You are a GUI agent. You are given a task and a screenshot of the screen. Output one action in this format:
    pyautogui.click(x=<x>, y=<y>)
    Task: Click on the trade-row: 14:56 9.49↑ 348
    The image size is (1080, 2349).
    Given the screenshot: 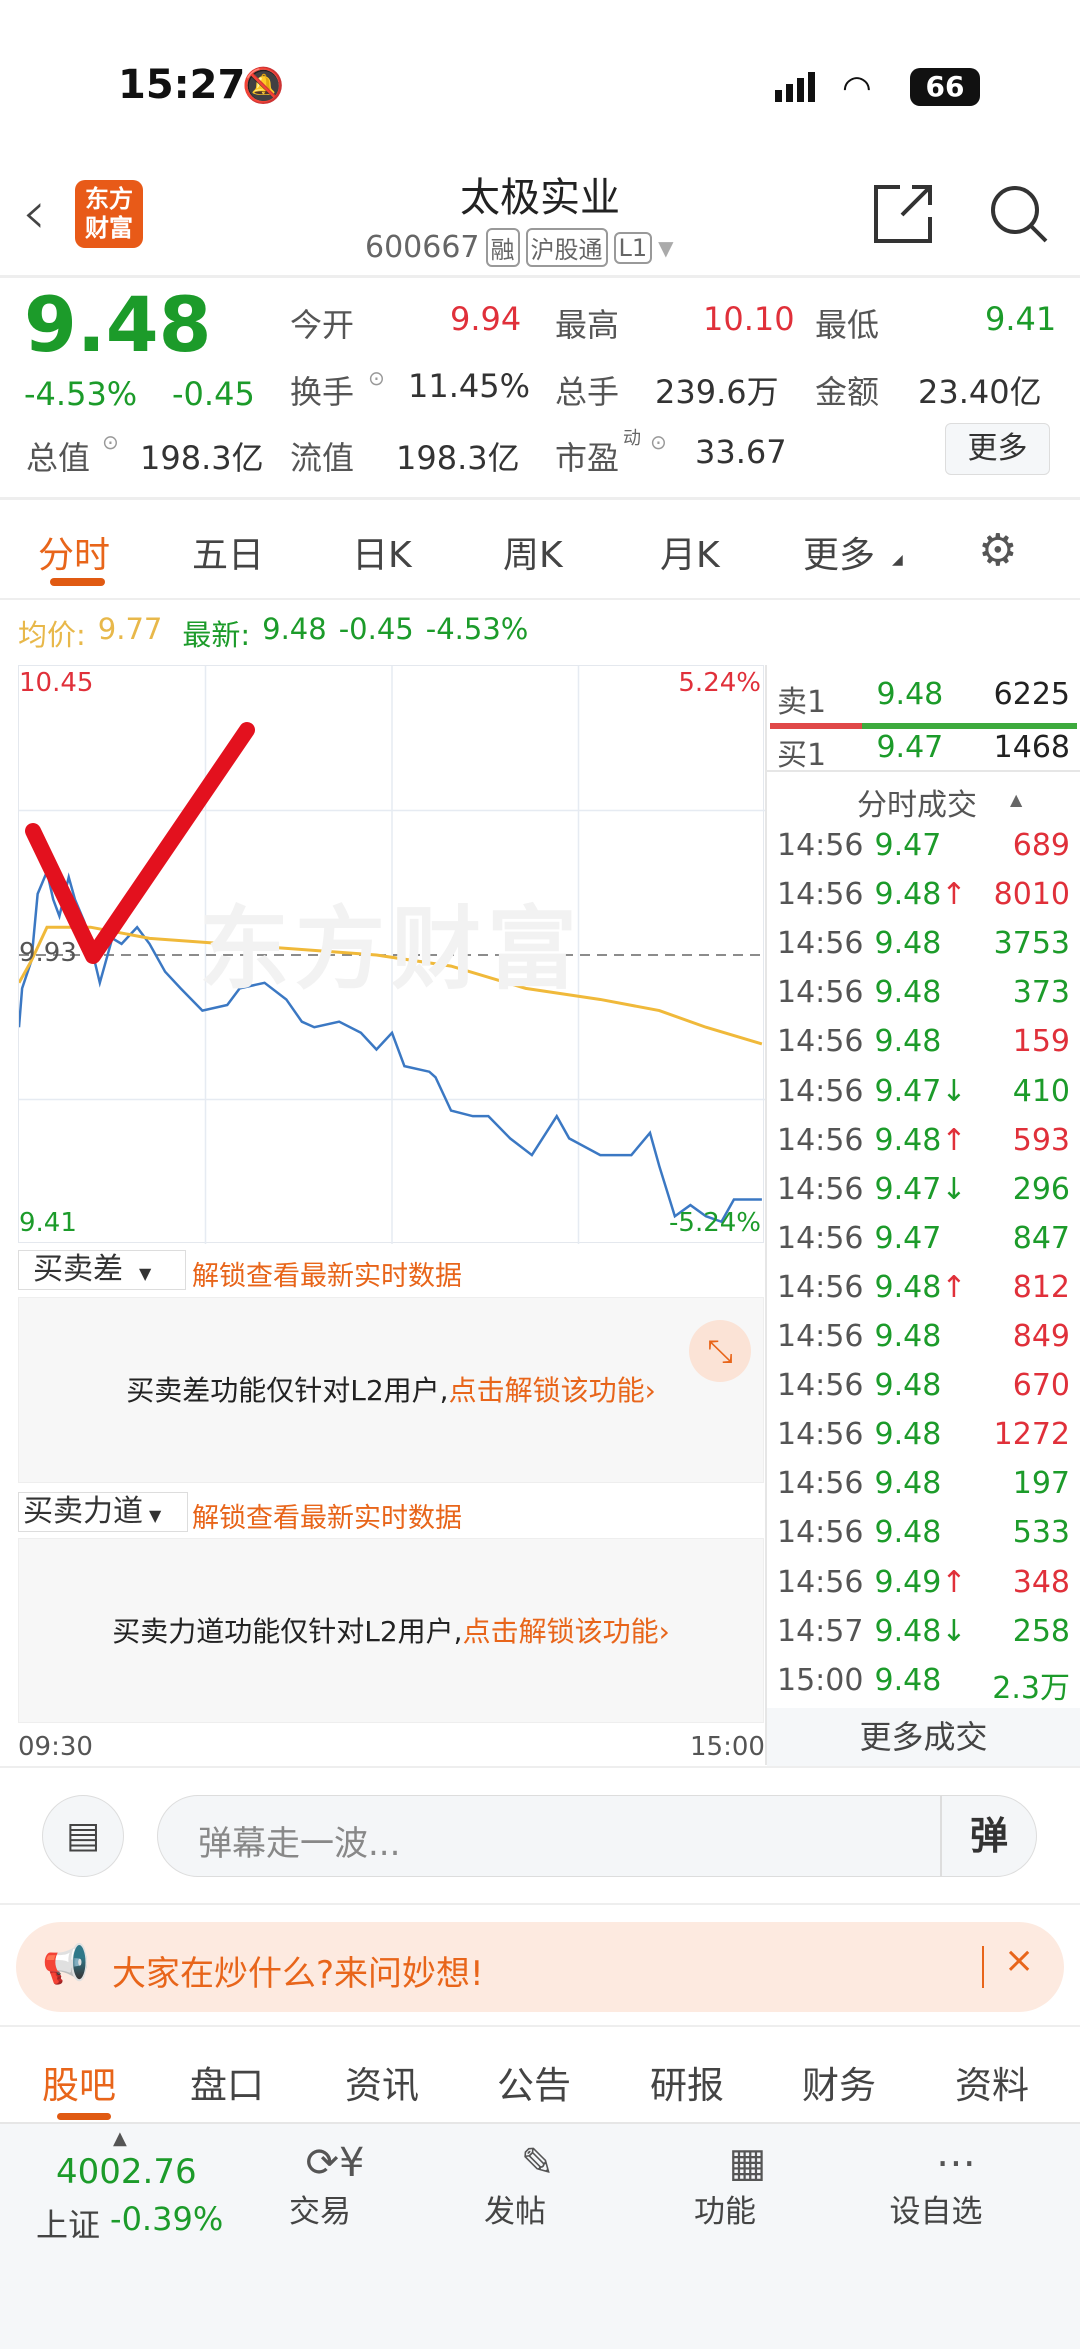 What is the action you would take?
    pyautogui.click(x=923, y=1582)
    